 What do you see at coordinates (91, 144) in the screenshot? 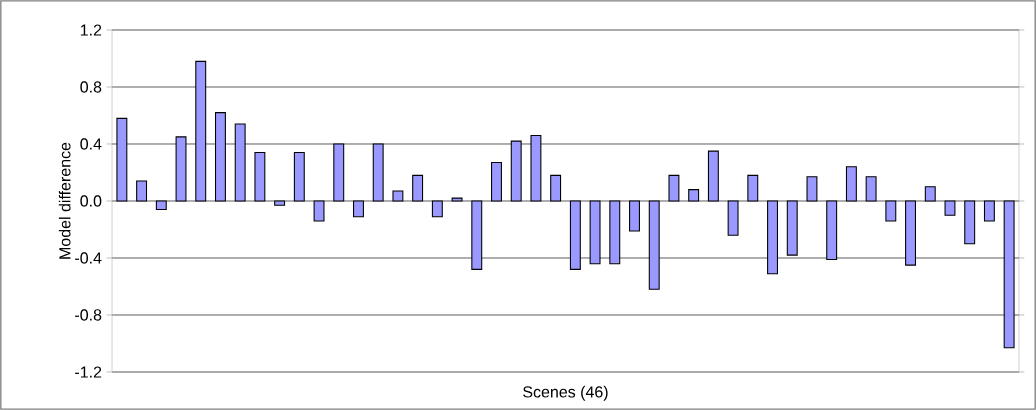
I see `y-tick-label: 0.4` at bounding box center [91, 144].